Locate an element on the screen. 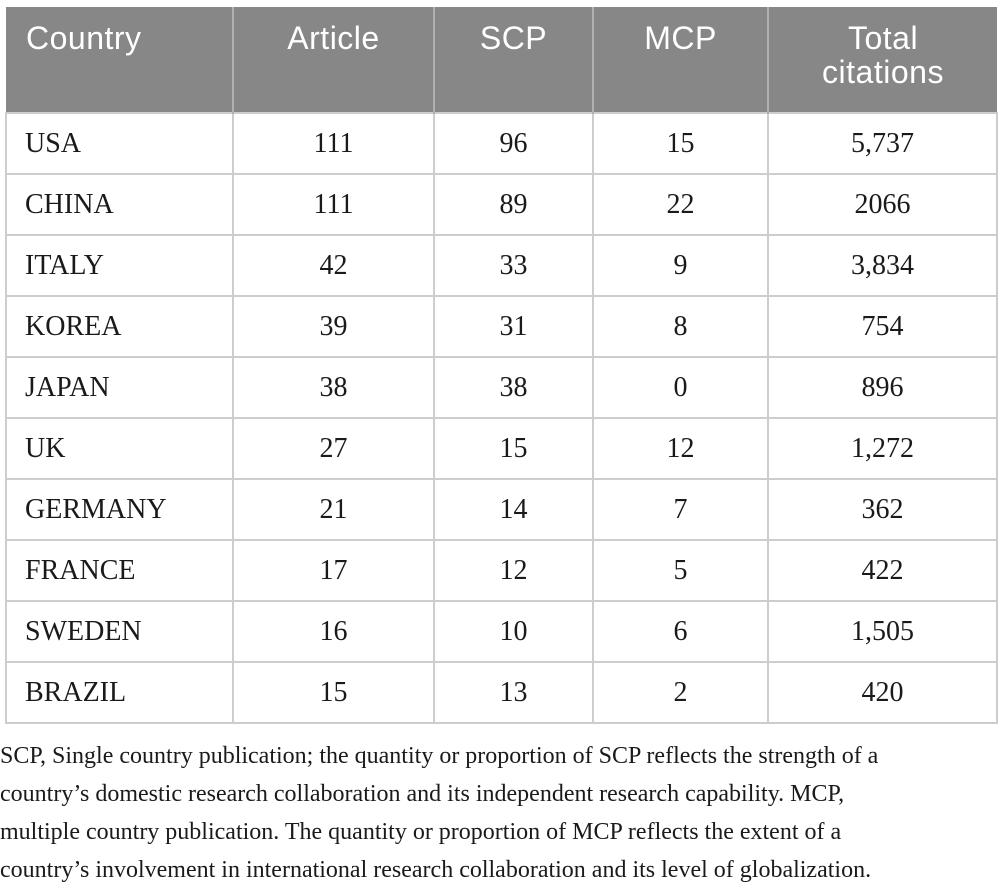 This screenshot has width=1005, height=893. cell-total-citations: 420 is located at coordinates (882, 692).